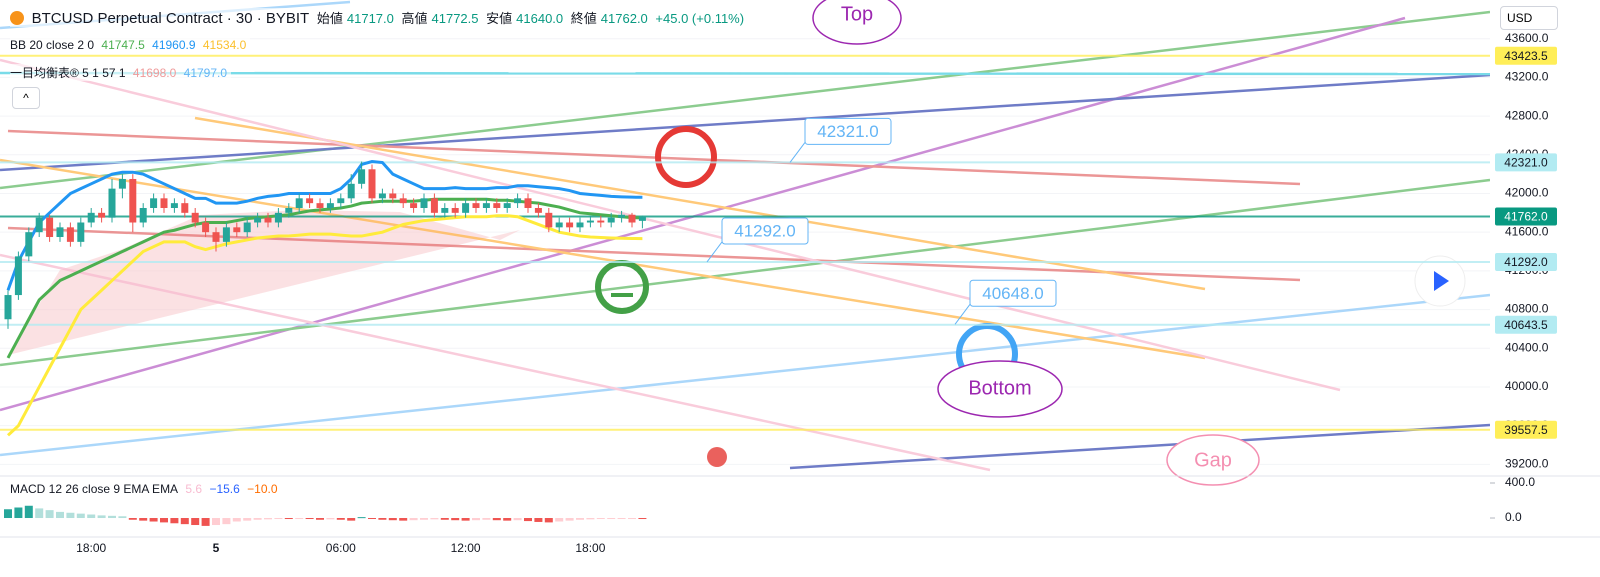 This screenshot has width=1600, height=577. I want to click on y-tick-label: 42000.0, so click(1527, 193).